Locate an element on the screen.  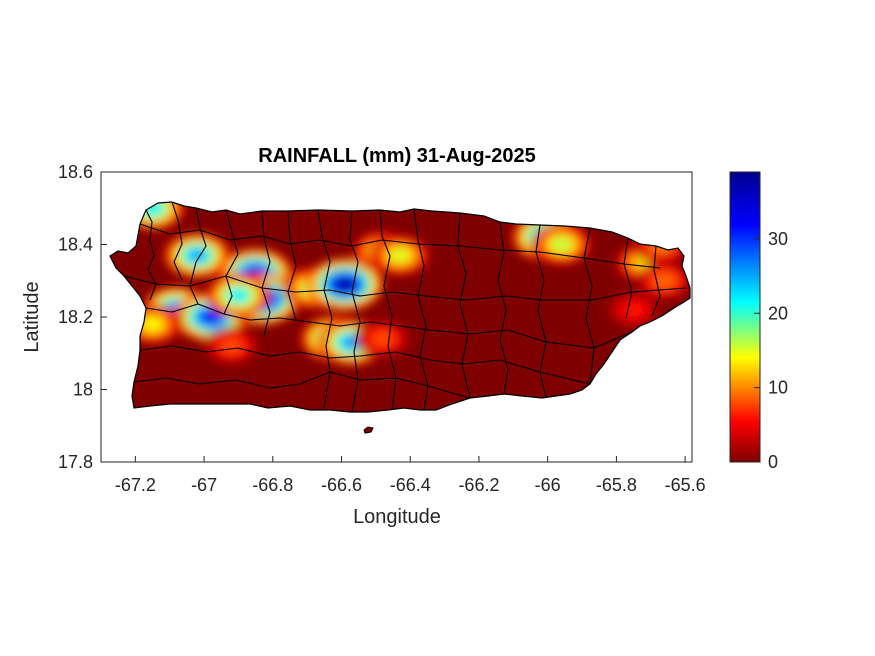
colorbar-gradient is located at coordinates (745, 317).